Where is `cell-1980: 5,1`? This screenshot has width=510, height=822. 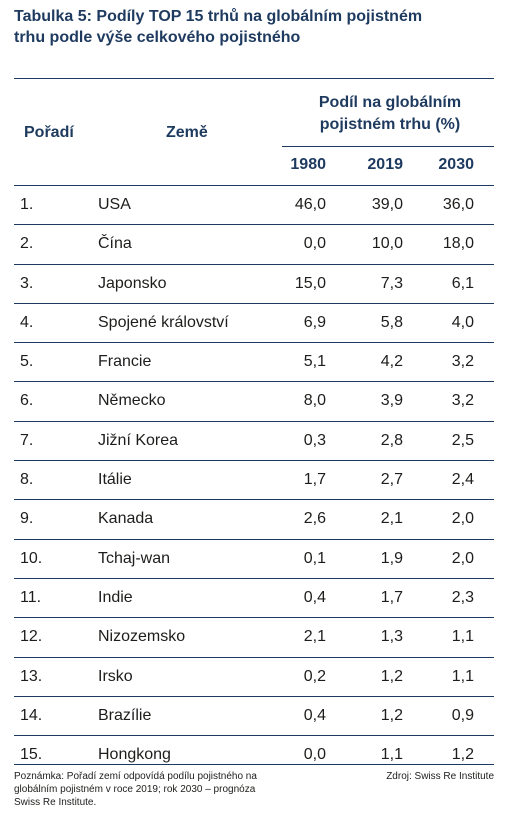 cell-1980: 5,1 is located at coordinates (314, 362).